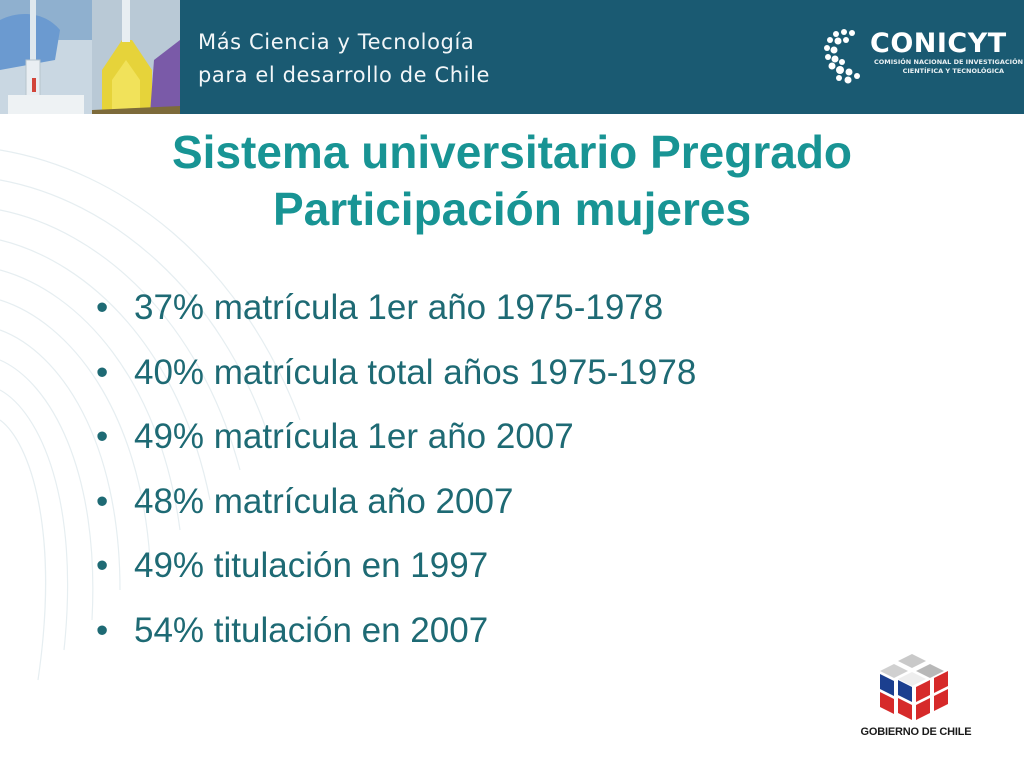 The width and height of the screenshot is (1024, 768). What do you see at coordinates (311, 565) in the screenshot?
I see `bullet-text: 49% titulación en 1997` at bounding box center [311, 565].